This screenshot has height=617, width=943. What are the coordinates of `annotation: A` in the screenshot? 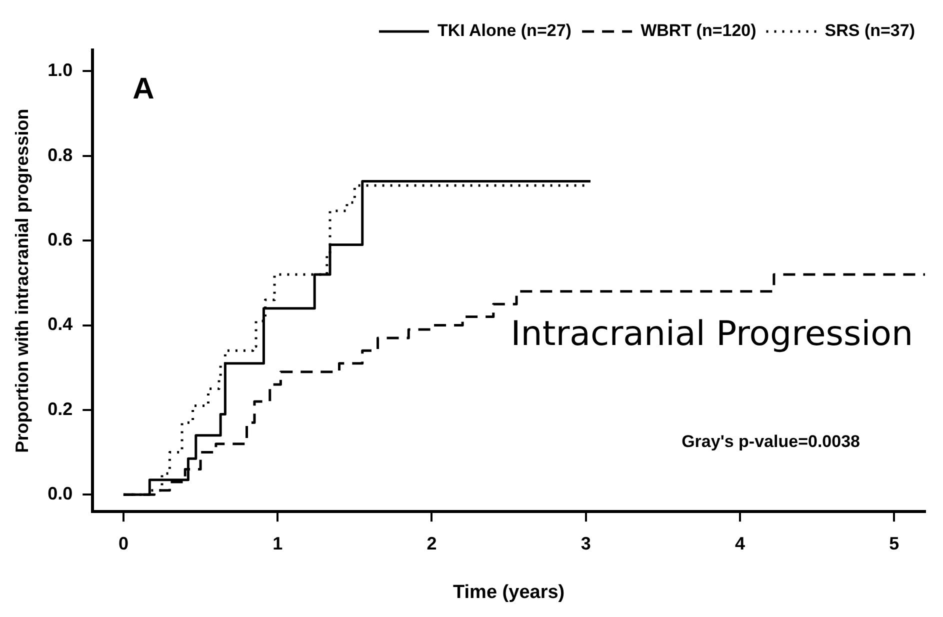 It's located at (143, 89).